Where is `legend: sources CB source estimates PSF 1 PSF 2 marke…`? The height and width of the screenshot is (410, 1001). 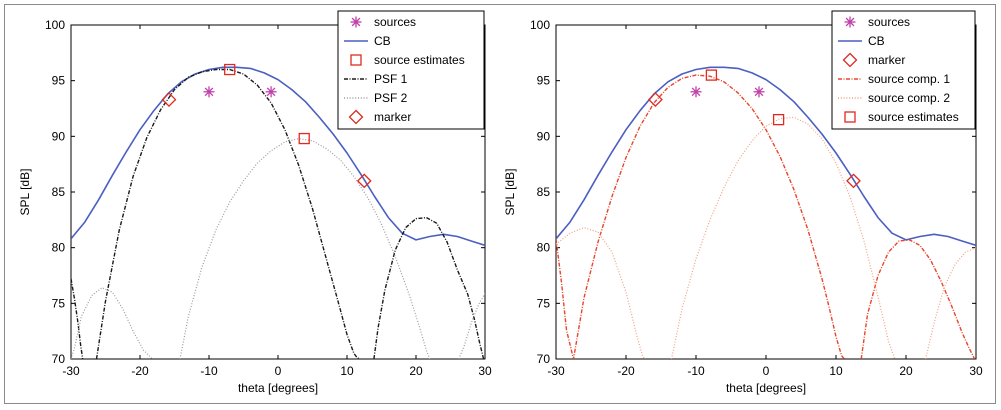 legend: sources CB source estimates PSF 1 PSF 2 marke… is located at coordinates (411, 70).